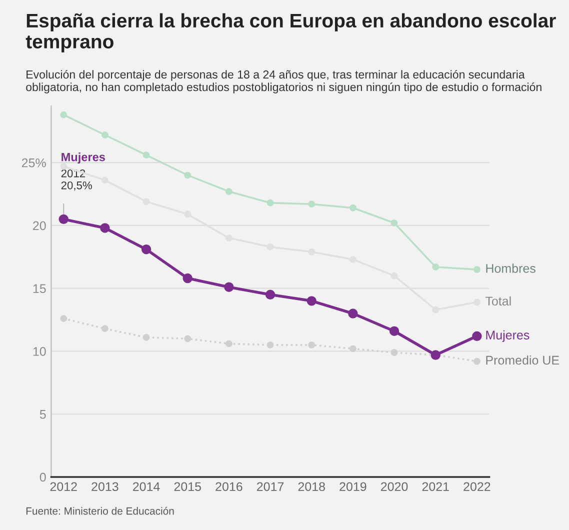 The height and width of the screenshot is (530, 569). What do you see at coordinates (39, 289) in the screenshot?
I see `y-tick-label: 15` at bounding box center [39, 289].